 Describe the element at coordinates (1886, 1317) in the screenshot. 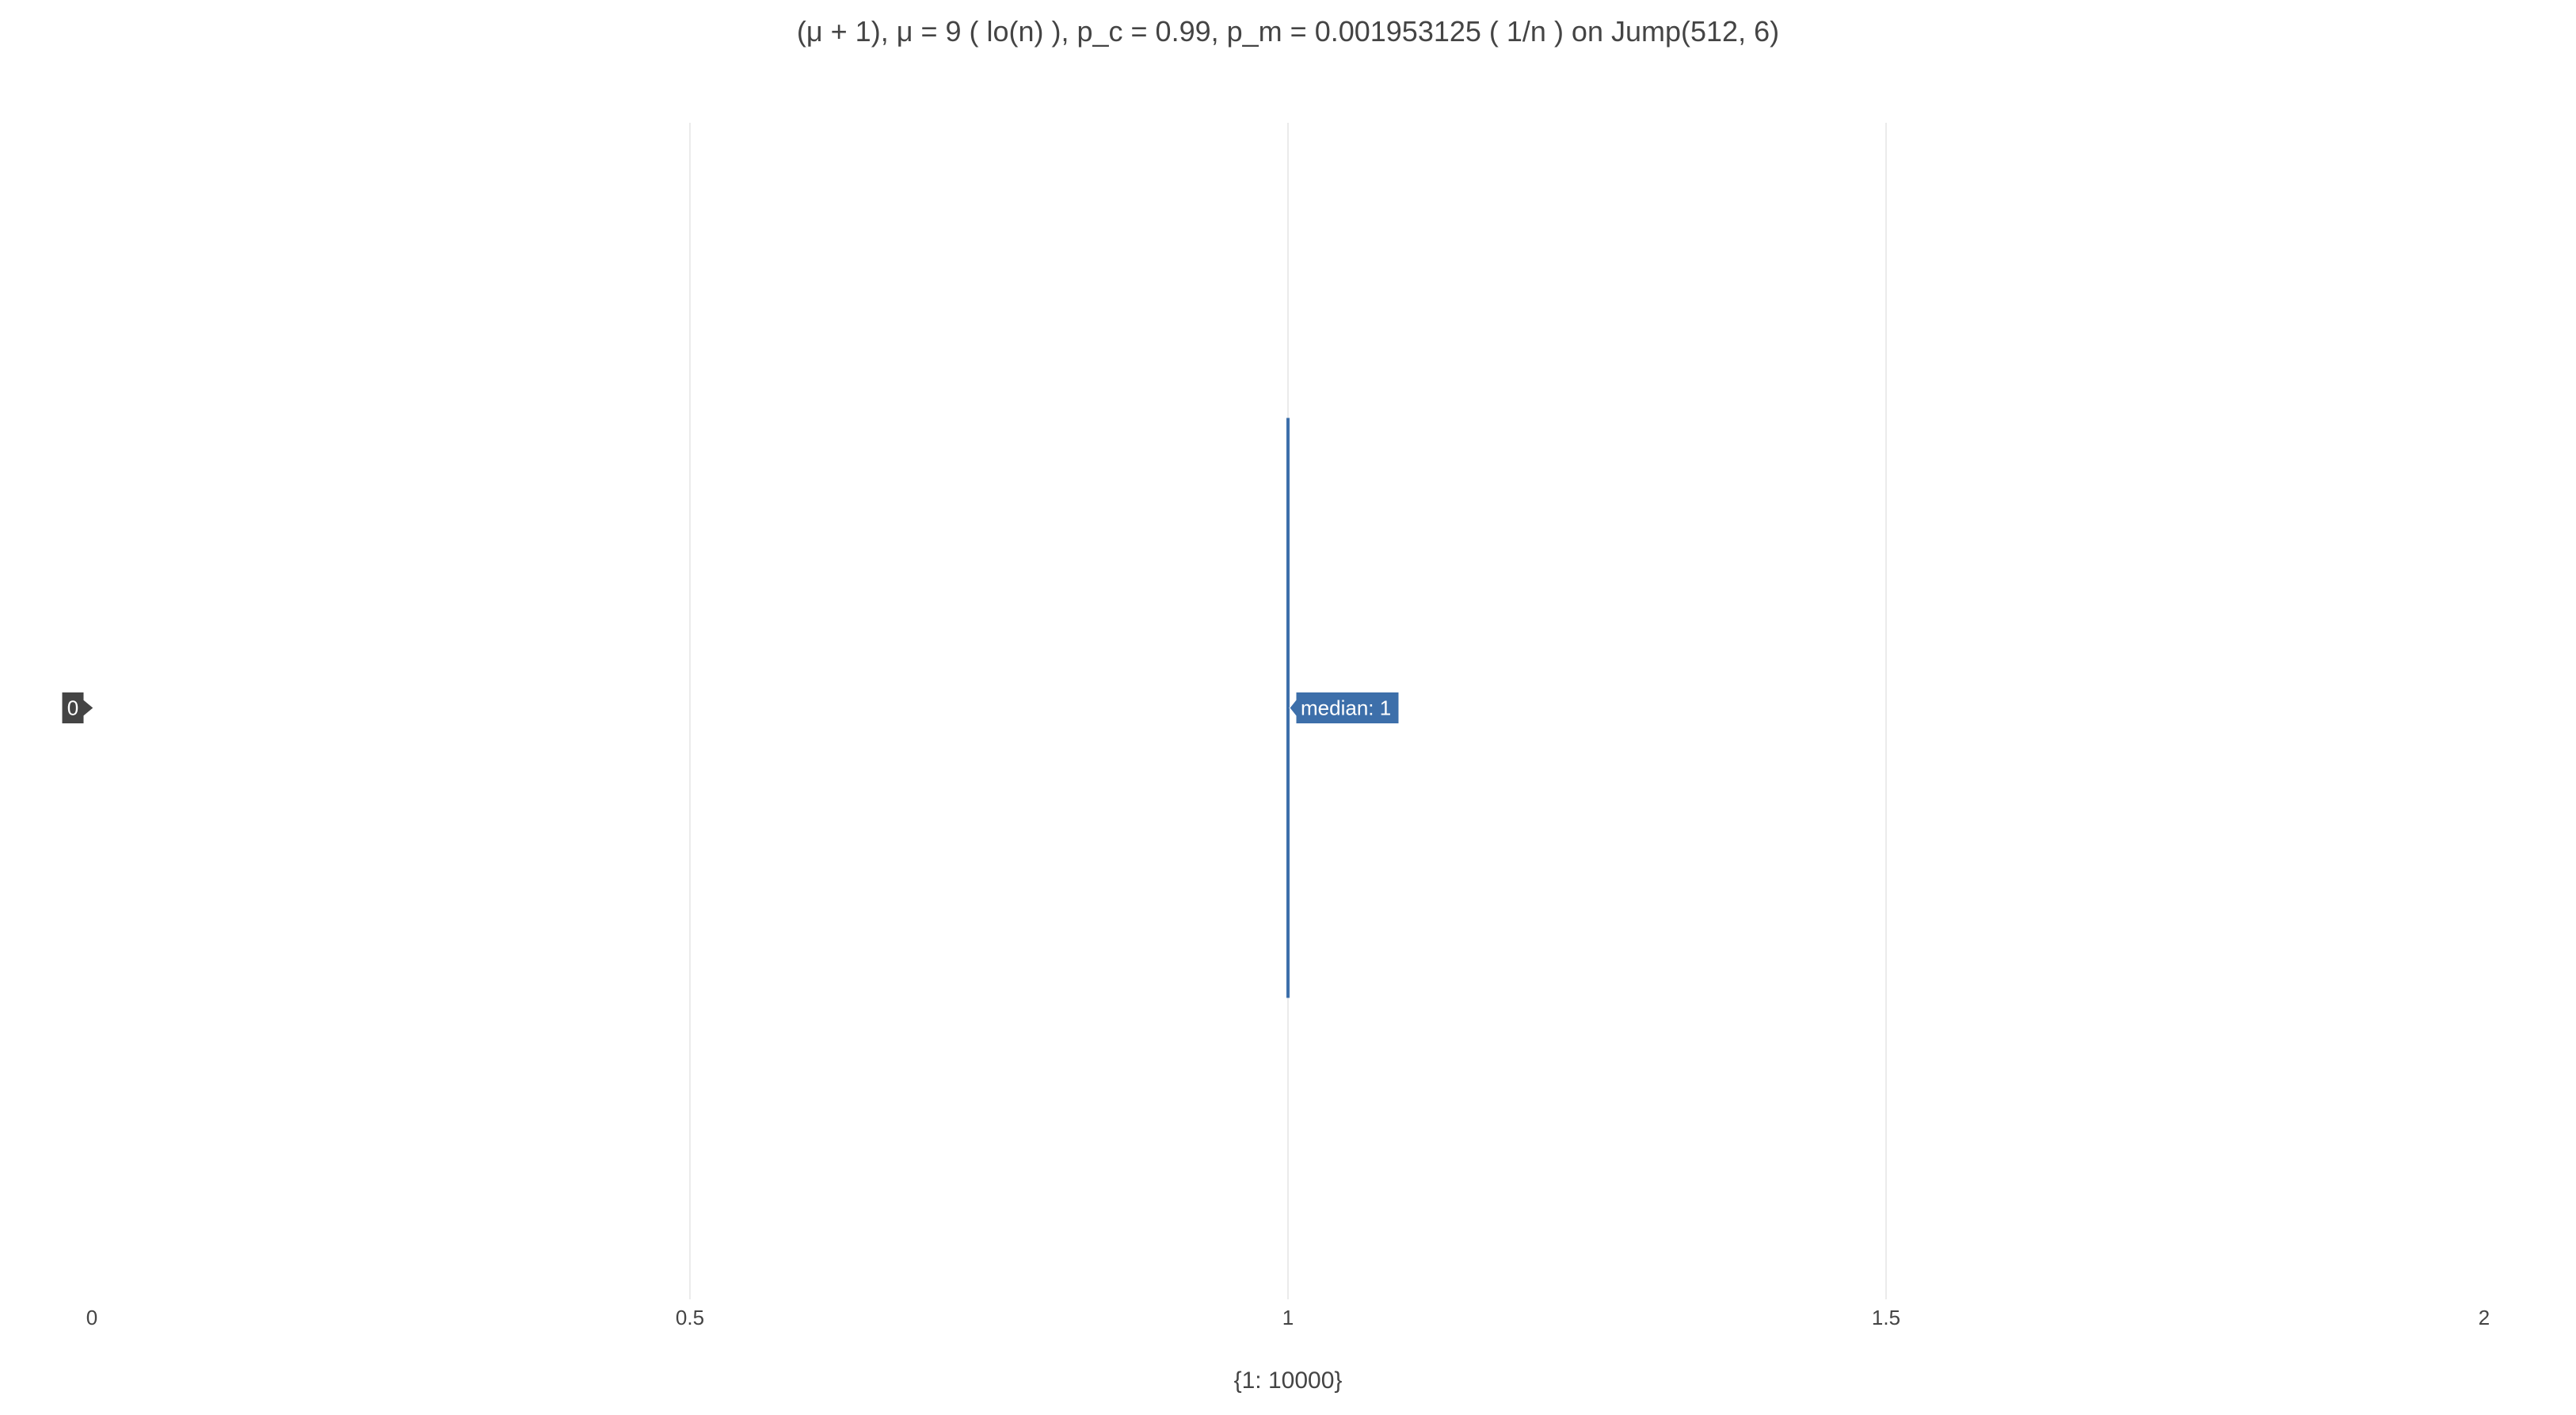

I see `x-tick-label: 1.5` at that location.